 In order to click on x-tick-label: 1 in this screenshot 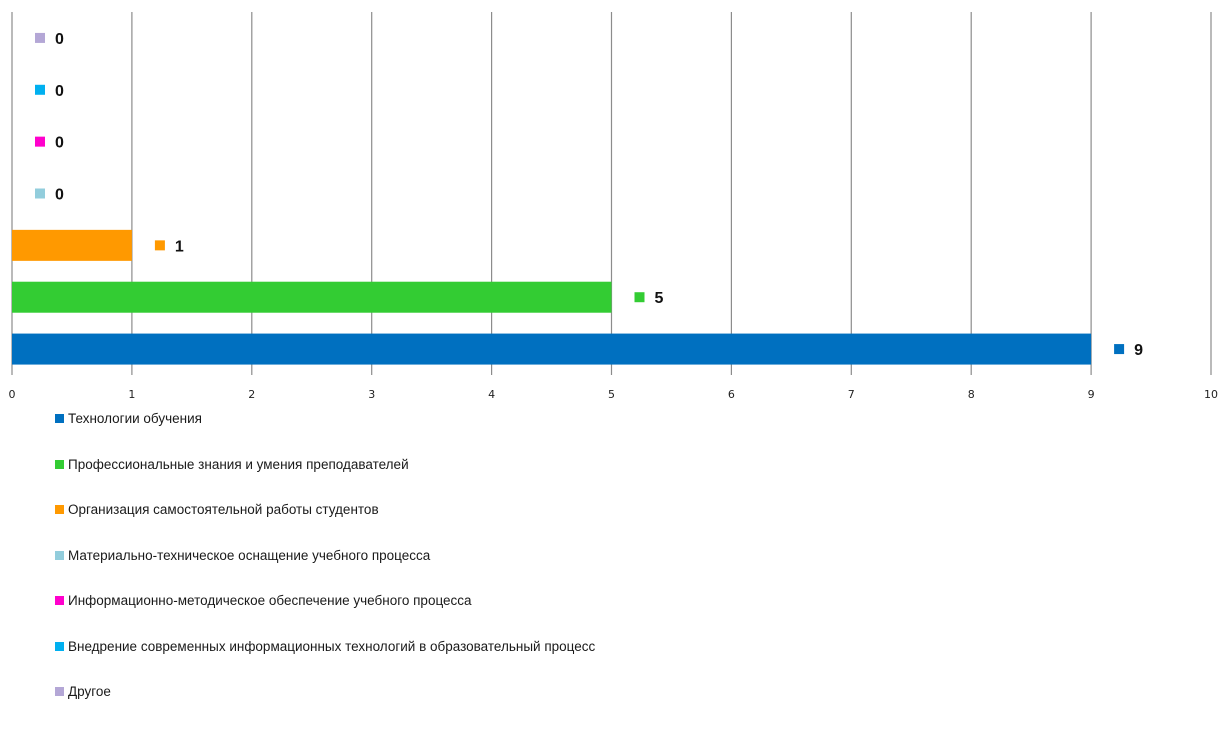, I will do `click(131, 394)`.